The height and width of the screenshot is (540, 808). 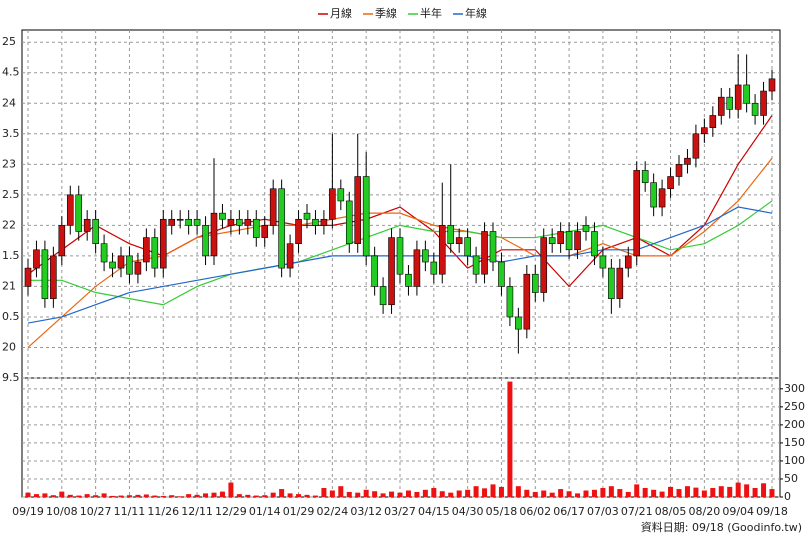 I want to click on x-tick-label: 02/24, so click(x=333, y=511).